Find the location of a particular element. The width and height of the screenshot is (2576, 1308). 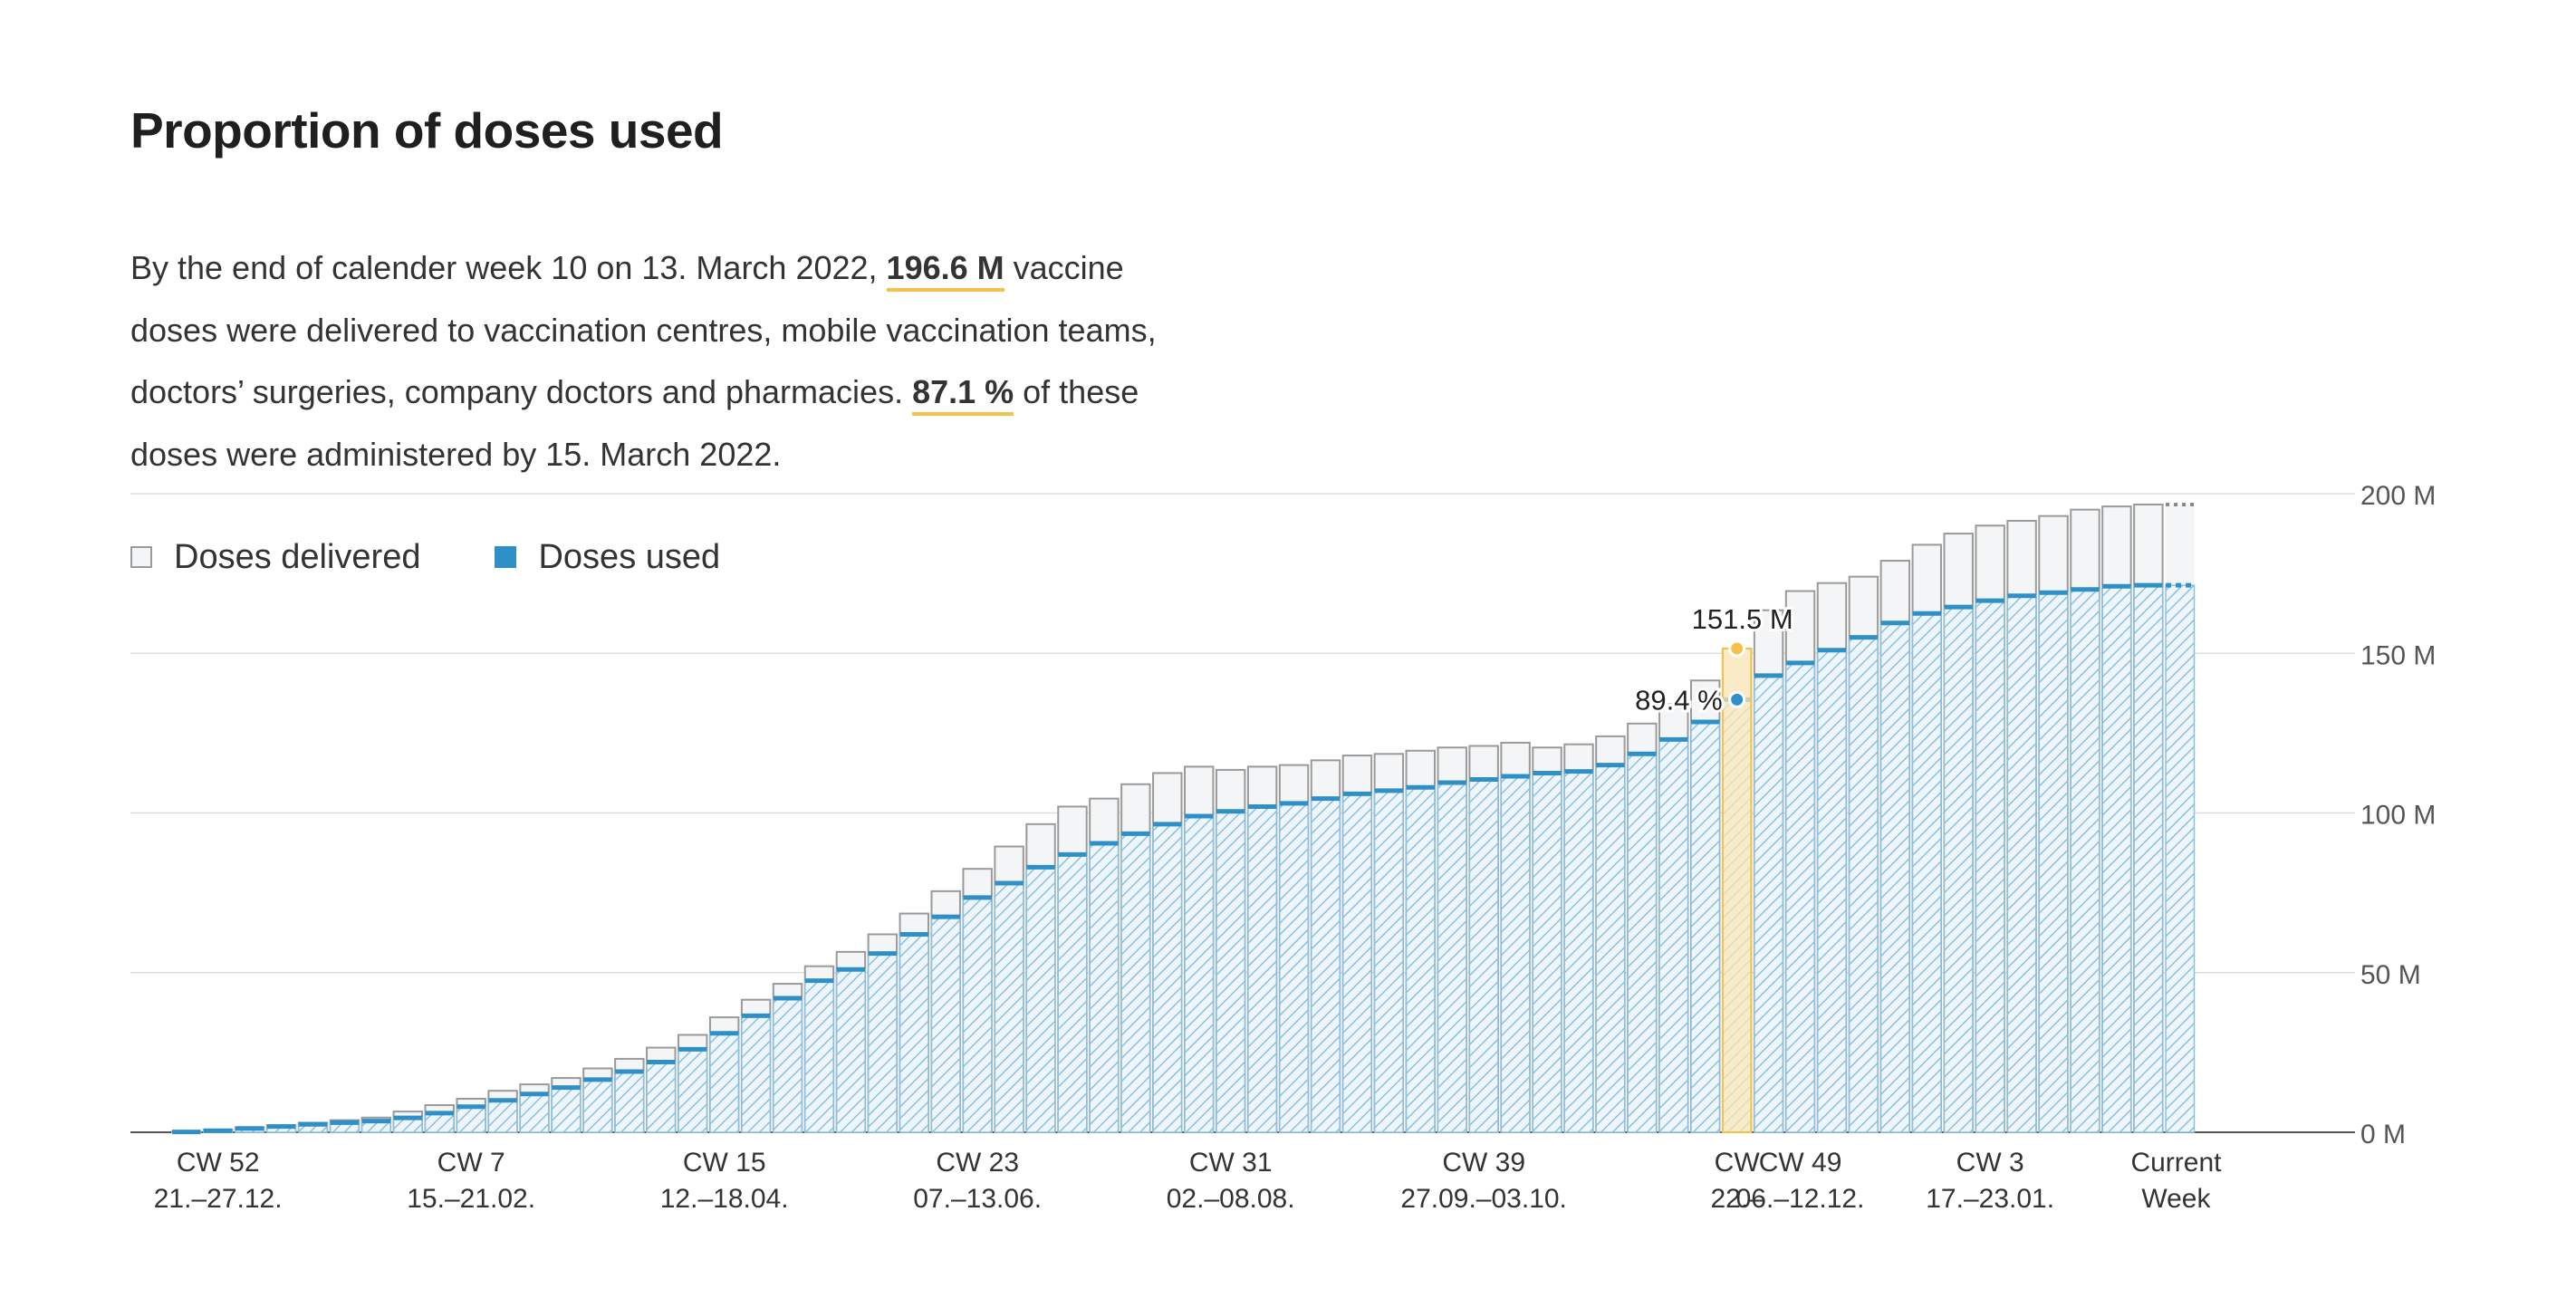

x-tick-sublabel-4: 02.–08.08. is located at coordinates (1231, 1199).